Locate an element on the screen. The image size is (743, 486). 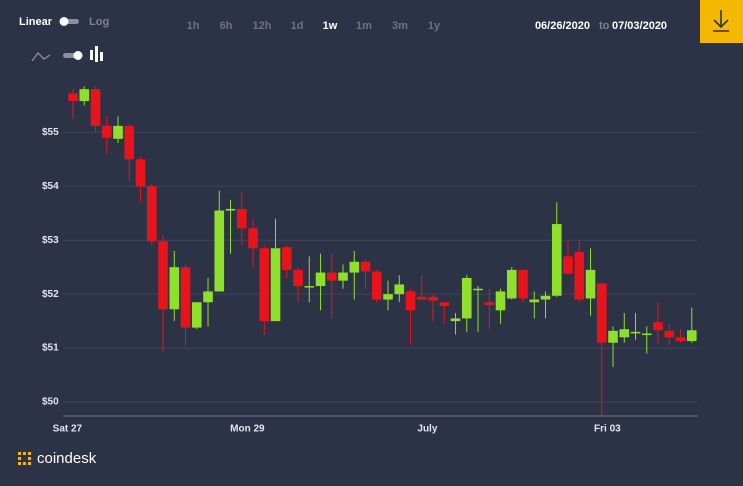
x-tick-label: July is located at coordinates (427, 429).